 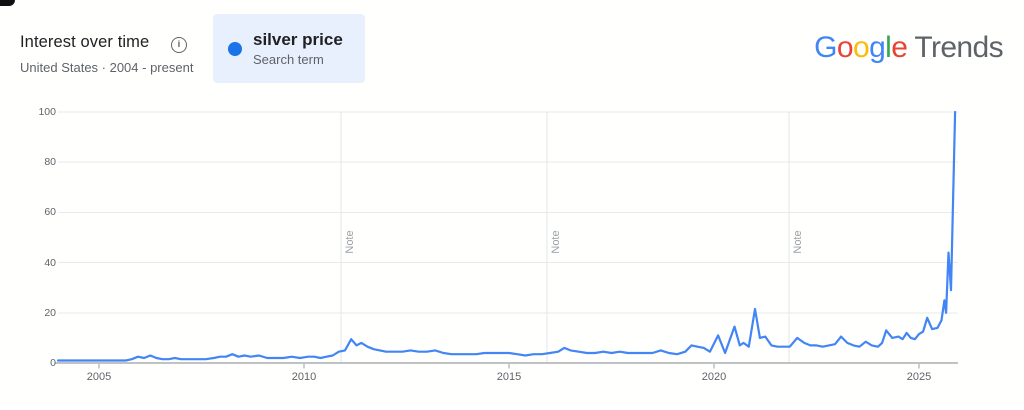 What do you see at coordinates (958, 47) in the screenshot?
I see `trends-logo-suffix: Trends` at bounding box center [958, 47].